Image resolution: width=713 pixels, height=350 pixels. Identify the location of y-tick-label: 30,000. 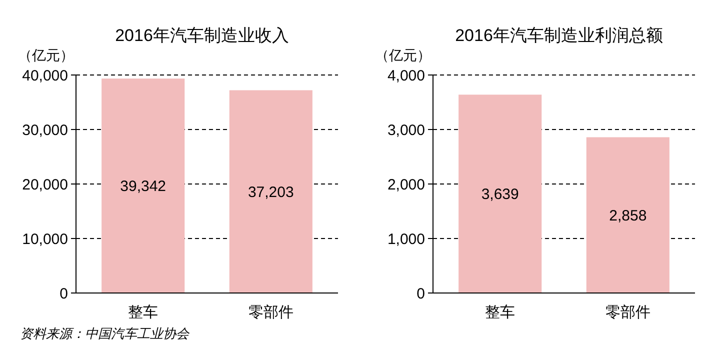
(45, 130).